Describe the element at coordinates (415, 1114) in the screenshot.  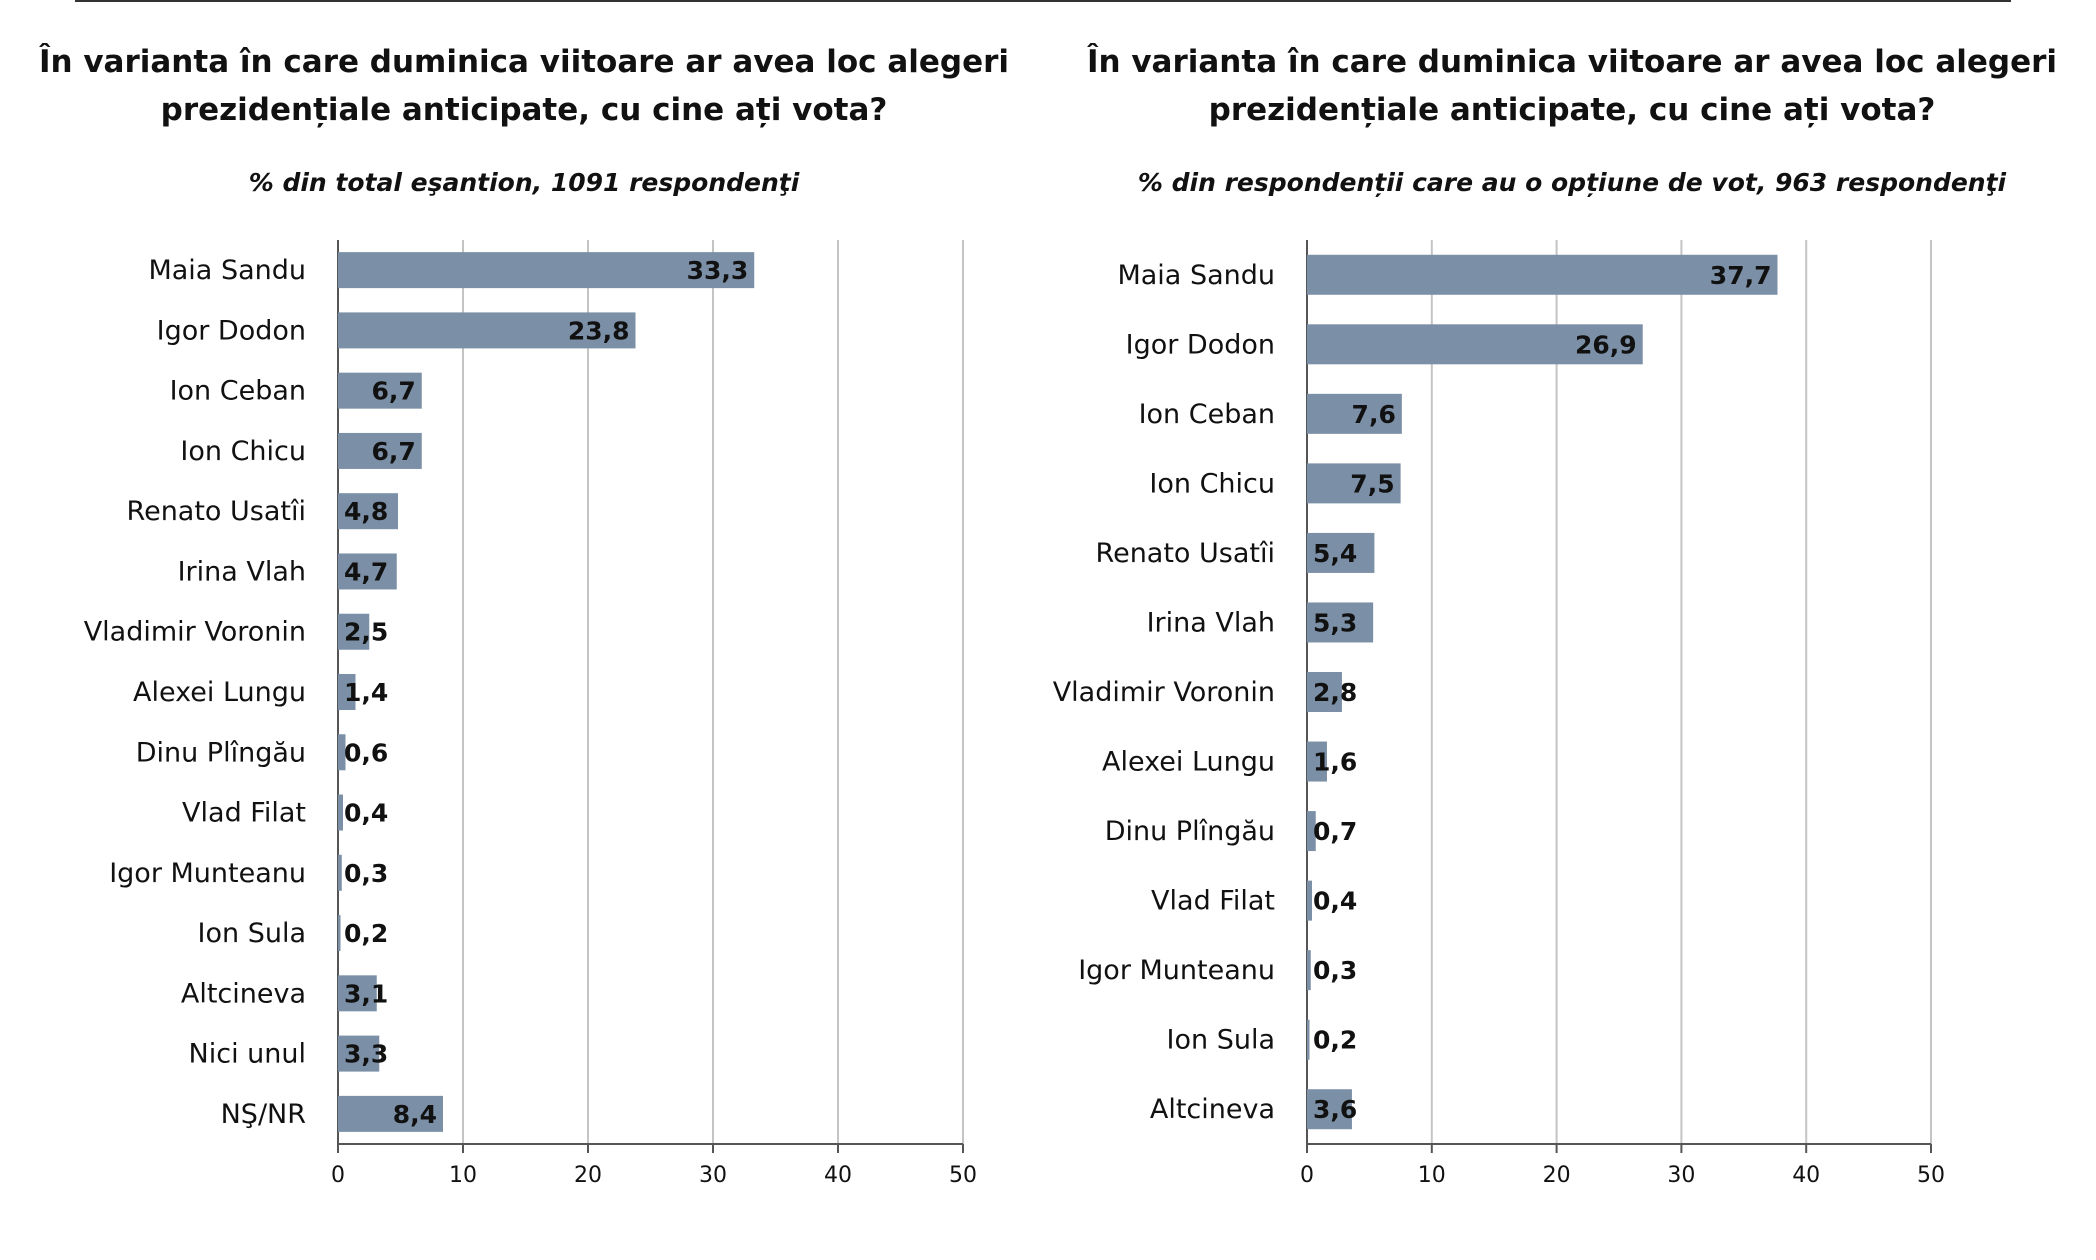
I see `data-label: 8,4` at that location.